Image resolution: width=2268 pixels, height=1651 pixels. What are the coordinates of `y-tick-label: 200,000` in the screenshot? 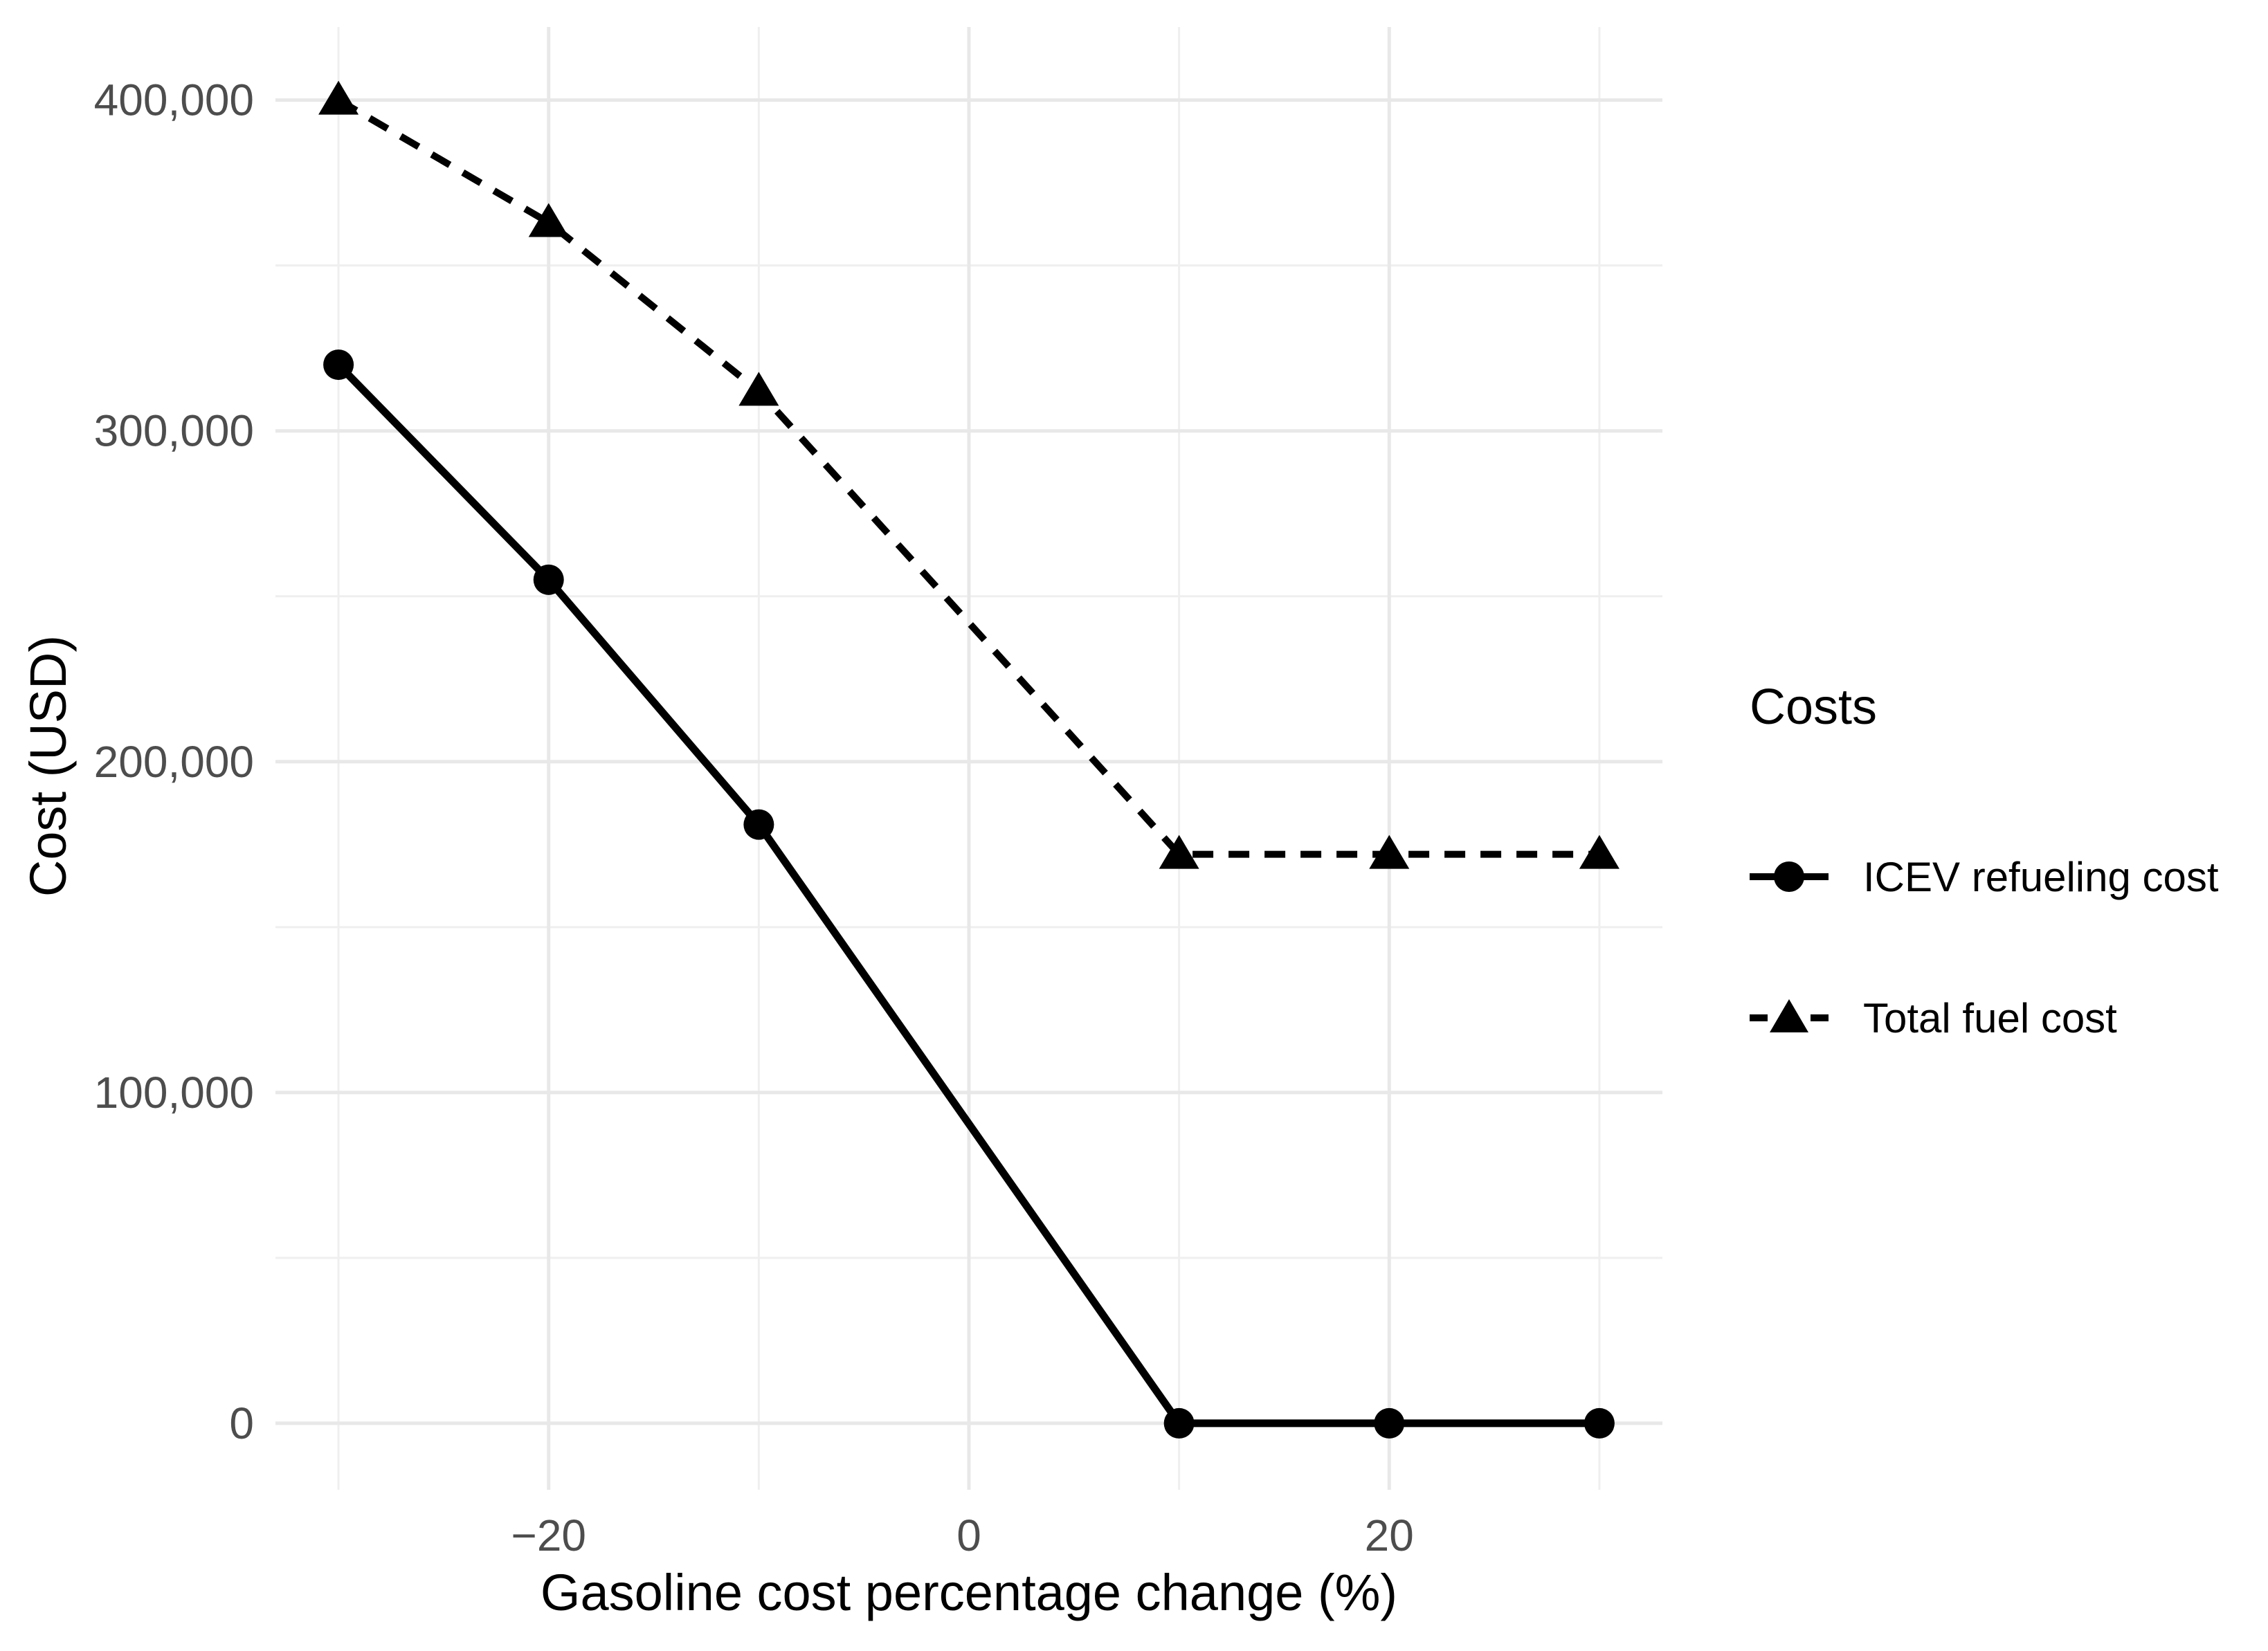 It's located at (174, 762).